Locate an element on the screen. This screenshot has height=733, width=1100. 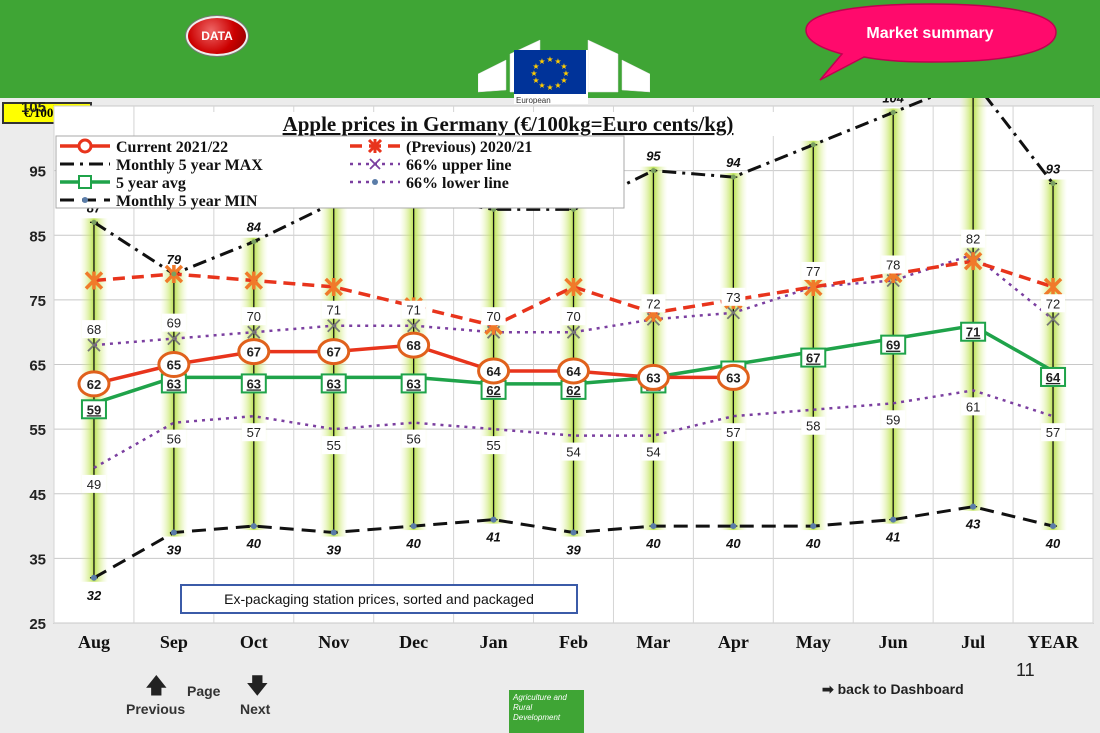
x-tick-label: Jan is located at coordinates (494, 642).